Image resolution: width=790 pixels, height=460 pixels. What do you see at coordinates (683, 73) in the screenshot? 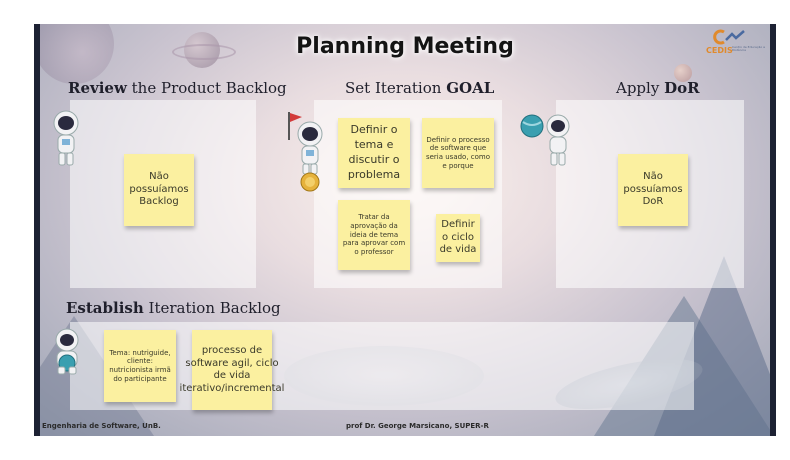
I see `background-planet-small` at bounding box center [683, 73].